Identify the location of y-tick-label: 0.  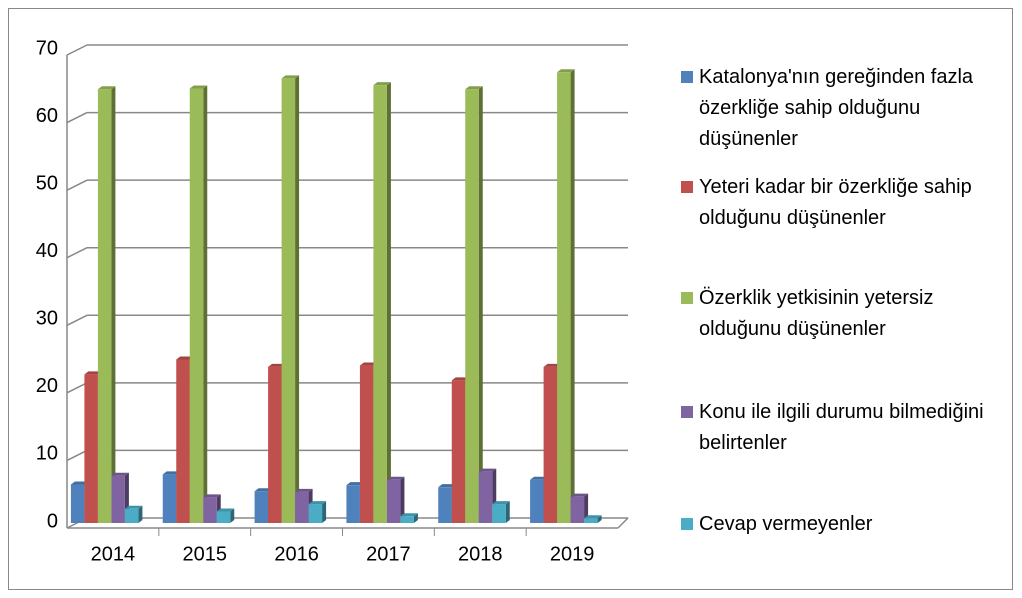
(52, 521).